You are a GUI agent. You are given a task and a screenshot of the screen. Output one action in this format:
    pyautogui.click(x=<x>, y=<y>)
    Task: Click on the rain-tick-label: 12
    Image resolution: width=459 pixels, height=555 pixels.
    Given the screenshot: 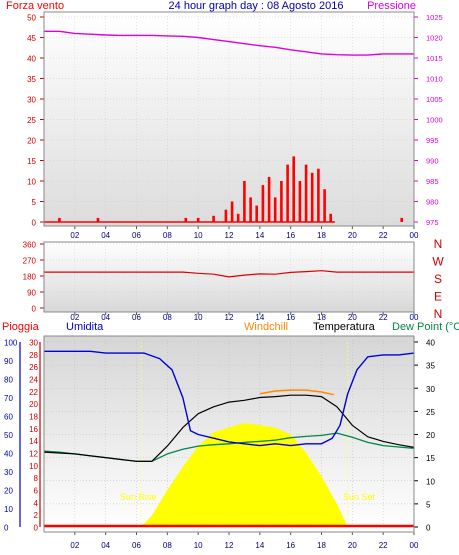 What is the action you would take?
    pyautogui.click(x=33, y=454)
    